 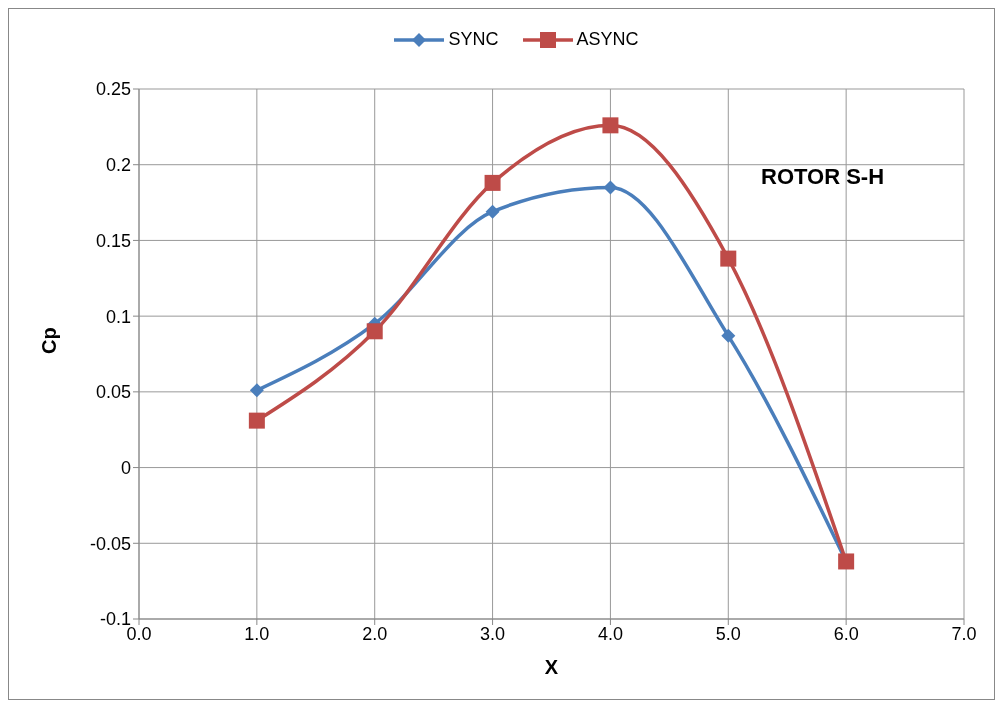 What do you see at coordinates (551, 667) in the screenshot?
I see `x-axis-title: X` at bounding box center [551, 667].